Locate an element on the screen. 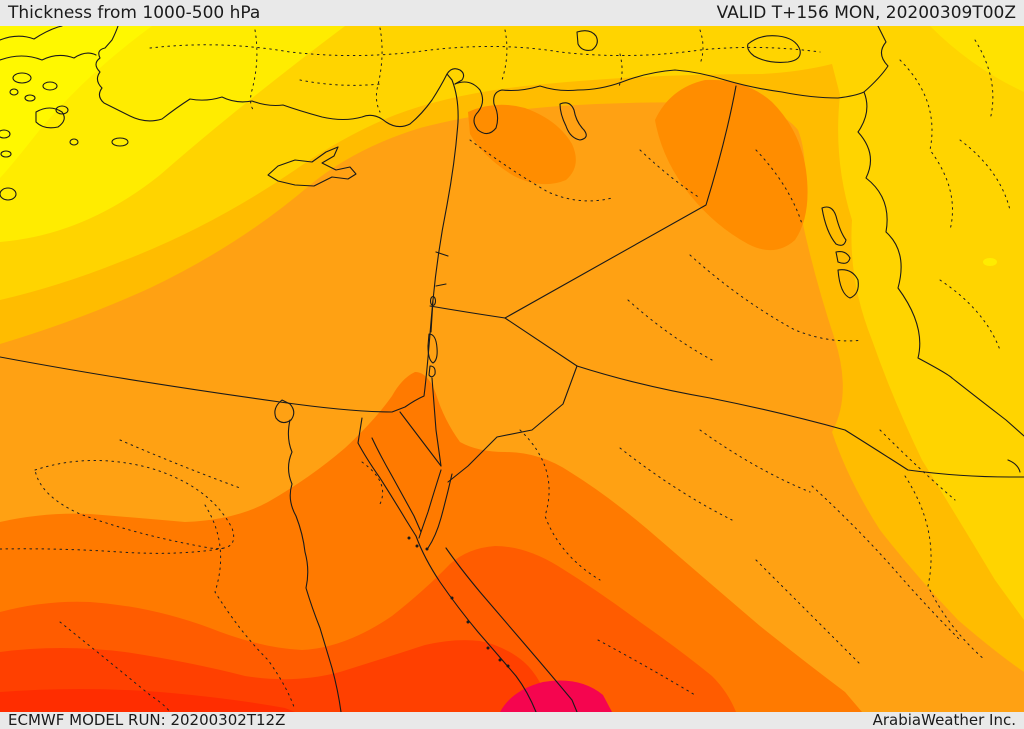 The image size is (1024, 729). nile-fayum-loop is located at coordinates (284, 411).